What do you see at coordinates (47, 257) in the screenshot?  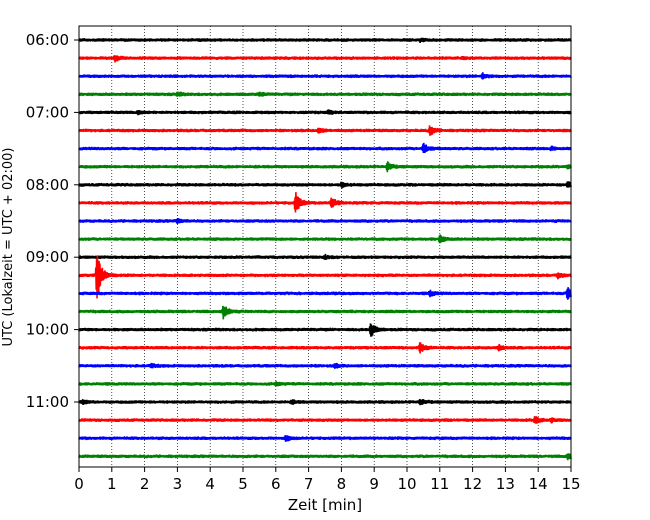 I see `y-tick-label: 09:00` at bounding box center [47, 257].